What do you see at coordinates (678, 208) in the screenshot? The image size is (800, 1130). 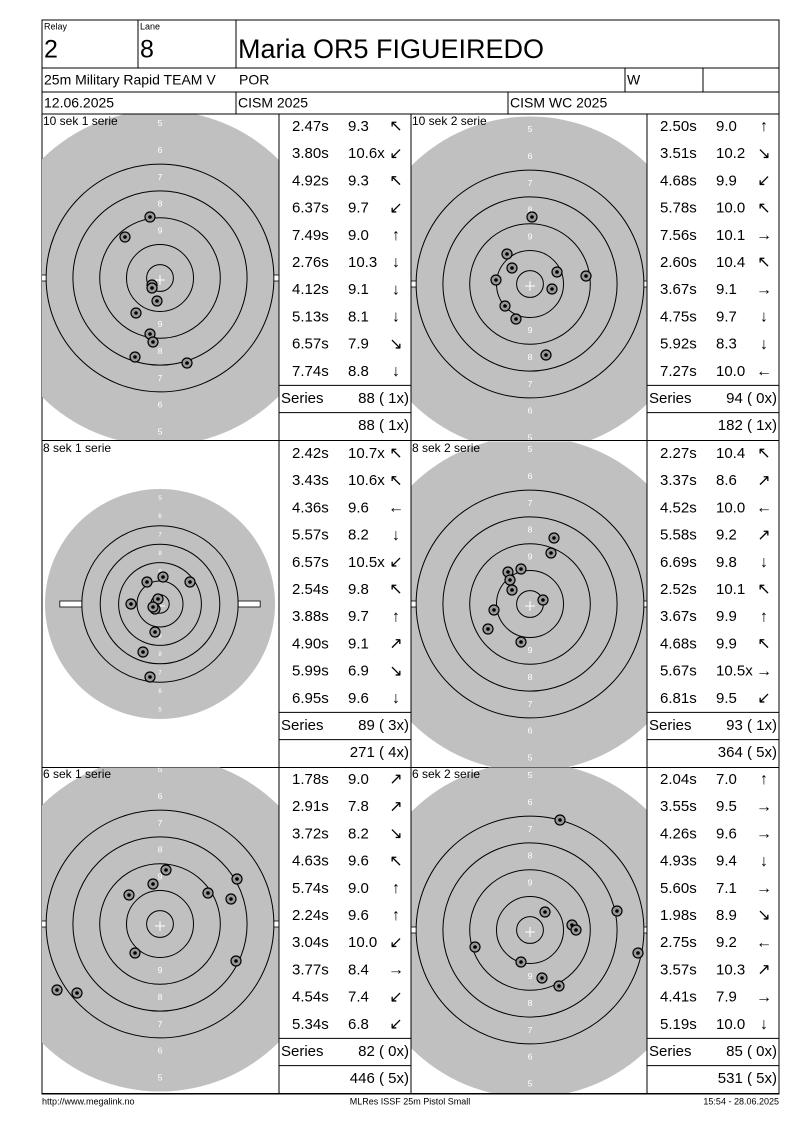 I see `shot-time: 5.78s` at bounding box center [678, 208].